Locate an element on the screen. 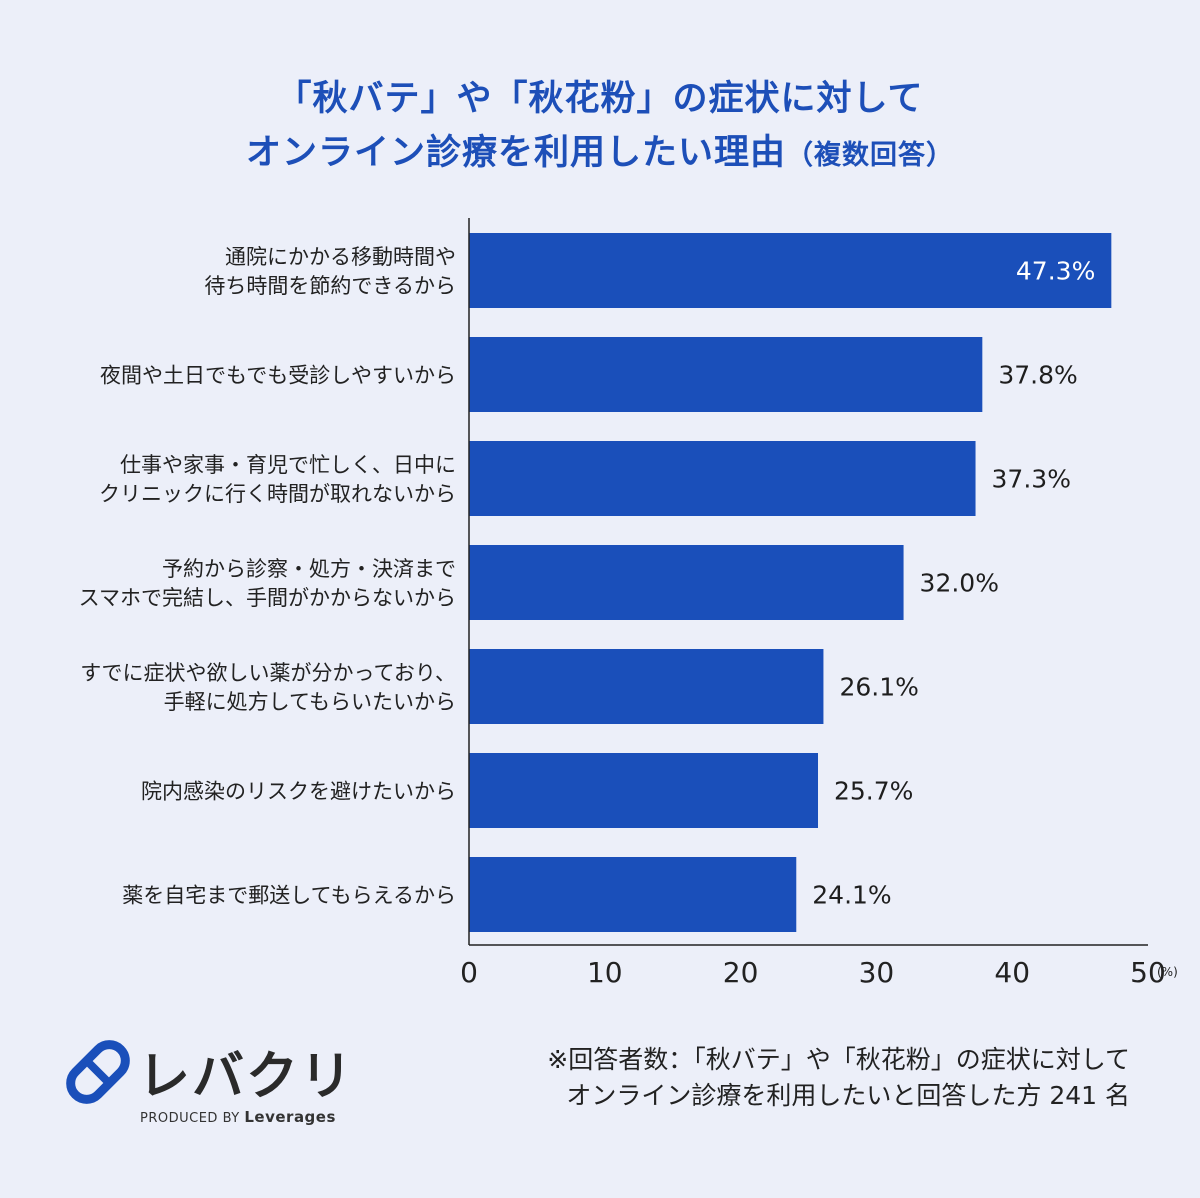 This screenshot has height=1198, width=1200. logo-company: Leverages is located at coordinates (290, 1117).